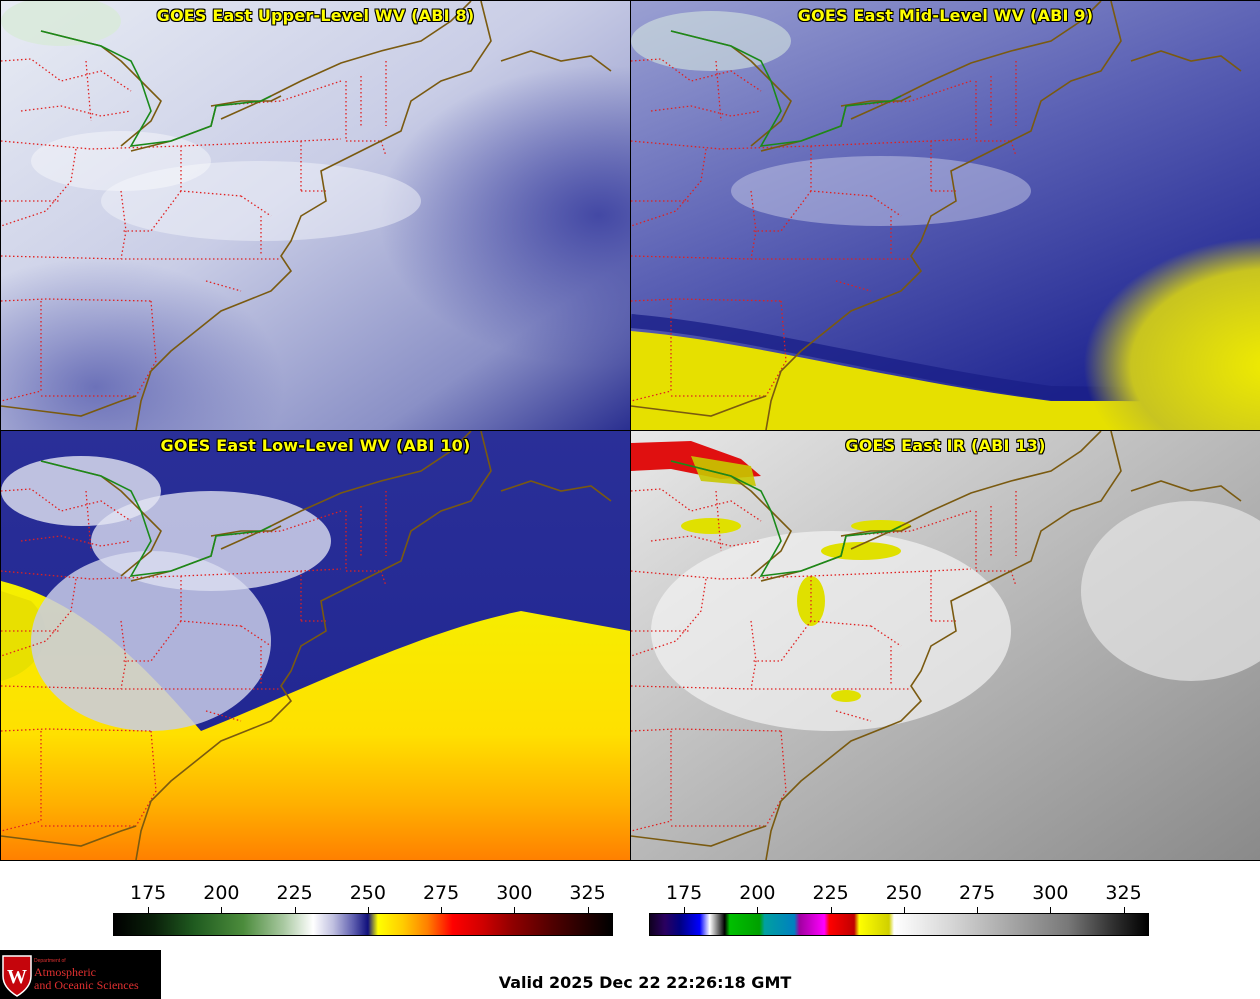 The height and width of the screenshot is (999, 1260). I want to click on logo-line1: Atmospheric, so click(65, 972).